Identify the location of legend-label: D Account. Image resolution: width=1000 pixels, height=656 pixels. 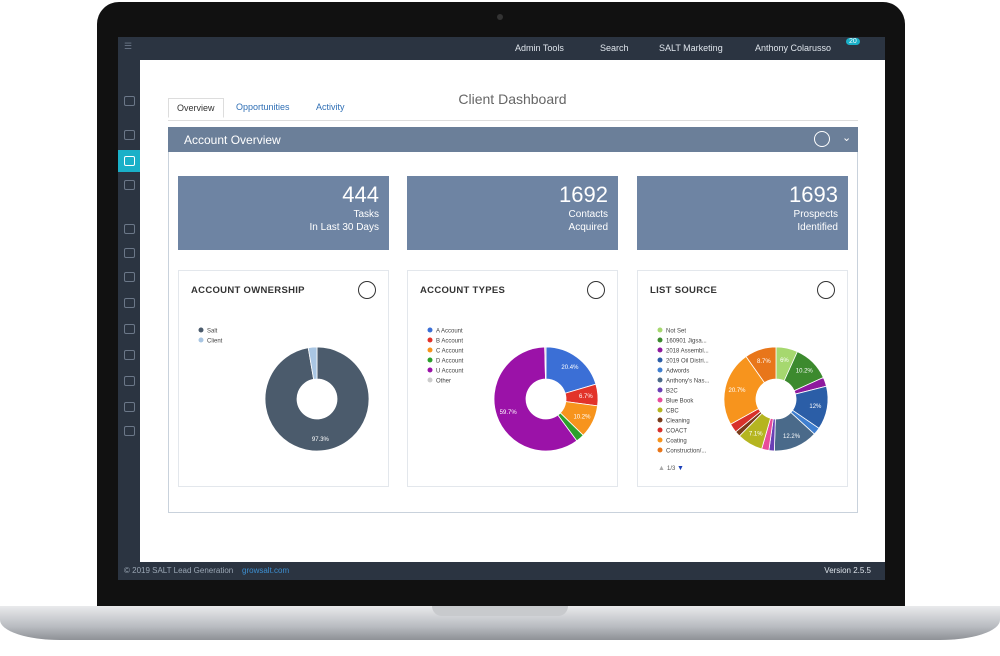
(450, 362).